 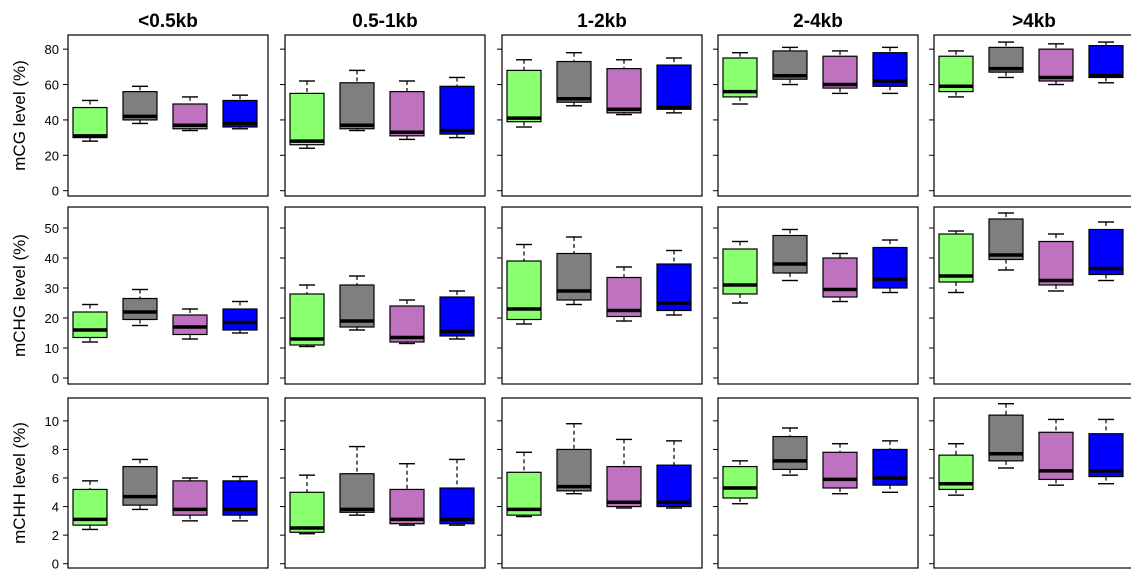 What do you see at coordinates (52, 288) in the screenshot?
I see `y-tick-label: 30` at bounding box center [52, 288].